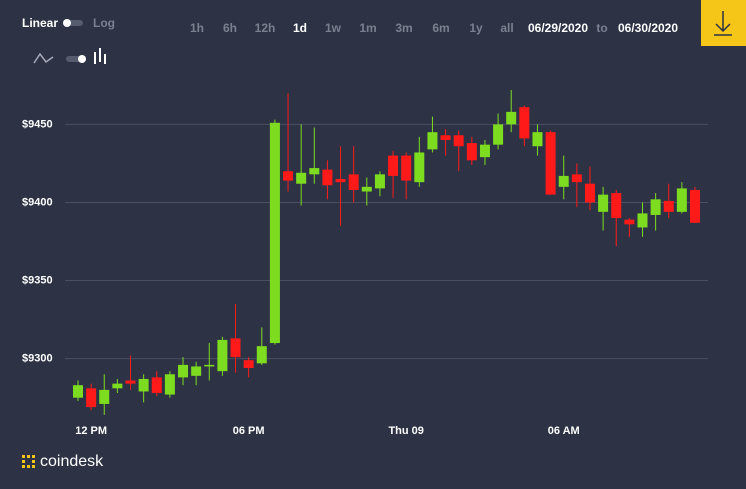 This screenshot has height=489, width=746. Describe the element at coordinates (476, 28) in the screenshot. I see `timeframe: 1y` at that location.